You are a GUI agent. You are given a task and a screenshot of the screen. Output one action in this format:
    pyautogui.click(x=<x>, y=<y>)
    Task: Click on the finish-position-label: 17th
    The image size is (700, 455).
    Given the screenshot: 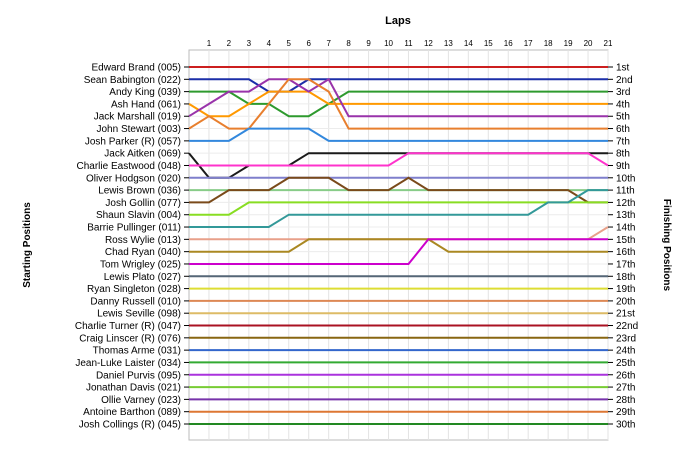 What is the action you would take?
    pyautogui.click(x=625, y=264)
    